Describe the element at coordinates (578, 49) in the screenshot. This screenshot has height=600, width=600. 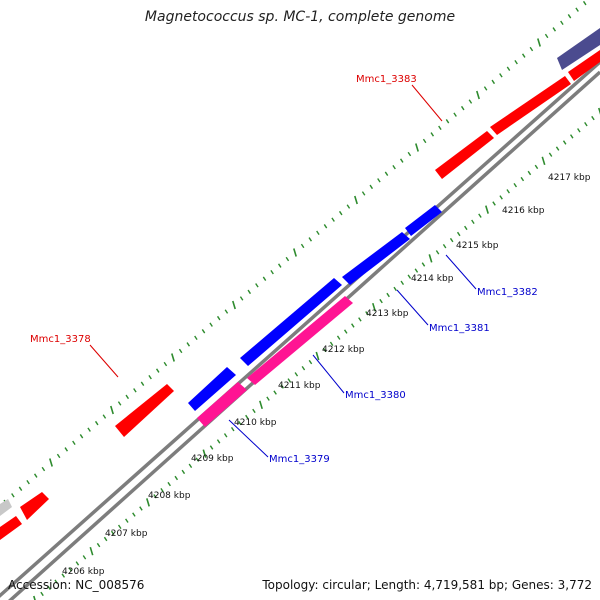
I see `gene-purple-right` at that location.